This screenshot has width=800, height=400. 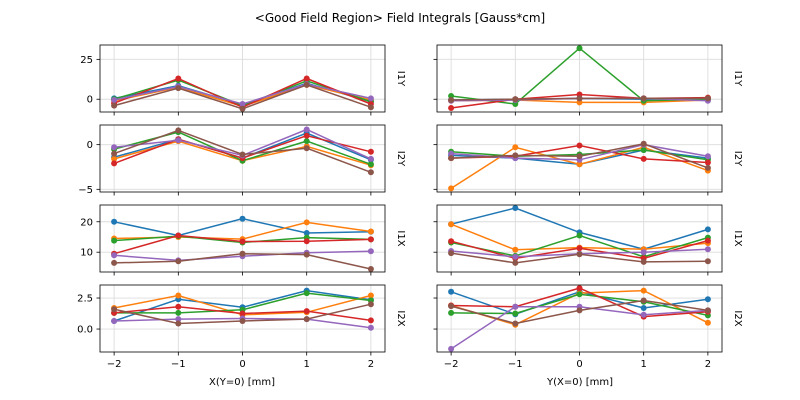 I want to click on subplot-i1x-col0: 10 20 I1X, so click(x=243, y=240).